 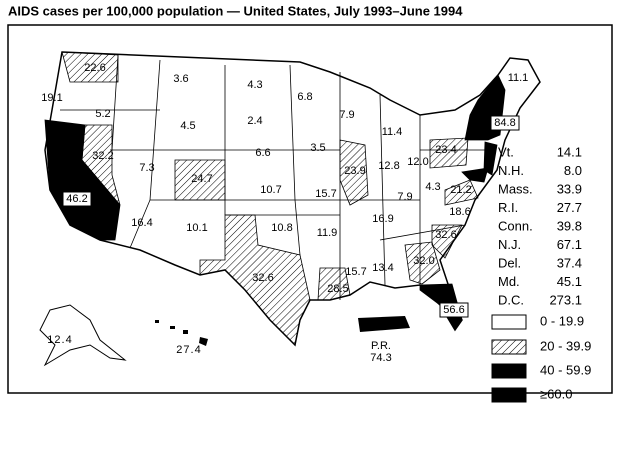 What do you see at coordinates (509, 262) in the screenshot?
I see `side-state: Del.` at bounding box center [509, 262].